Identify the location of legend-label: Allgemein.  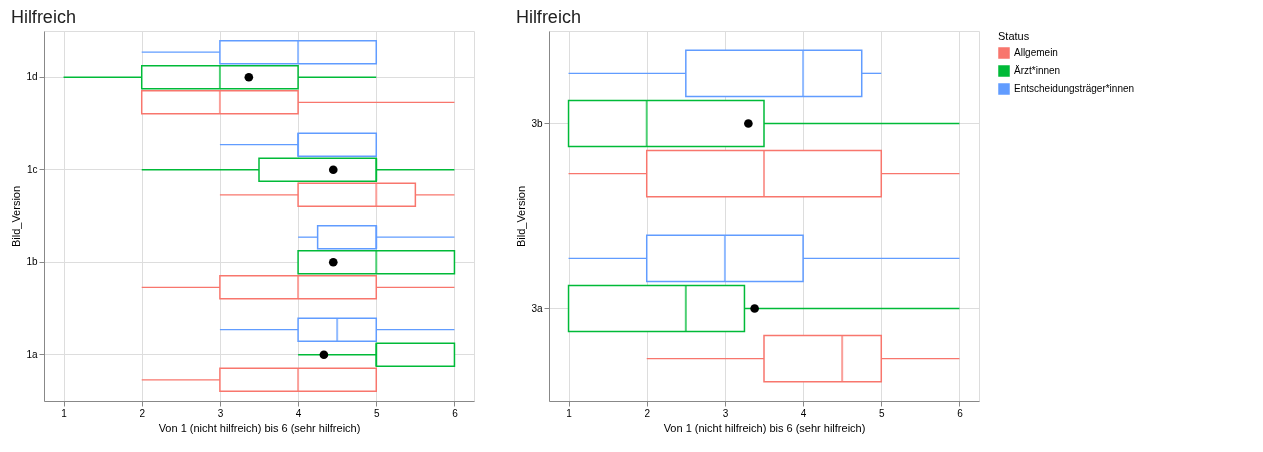
(1036, 52).